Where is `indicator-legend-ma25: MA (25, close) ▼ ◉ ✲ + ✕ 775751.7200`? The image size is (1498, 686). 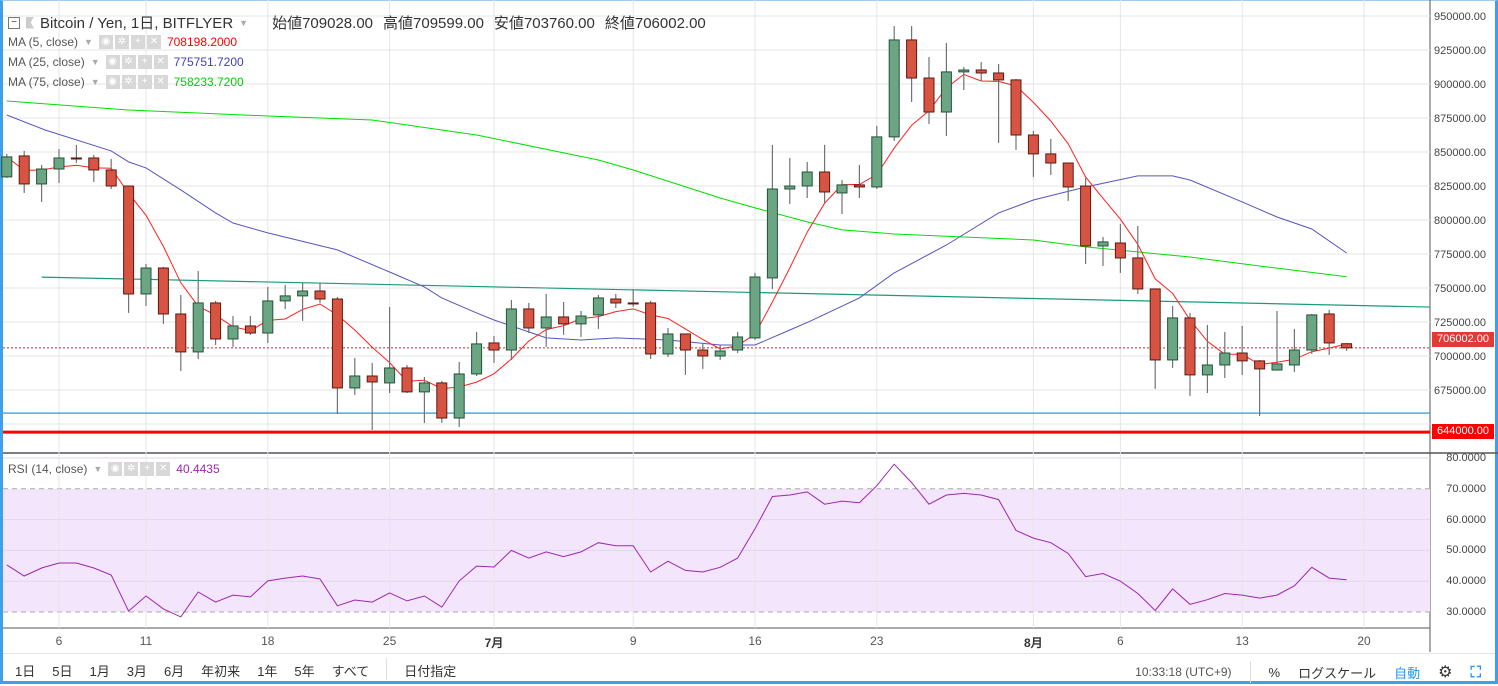
indicator-legend-ma25: MA (25, close) ▼ ◉ ✲ + ✕ 775751.7200 is located at coordinates (126, 62).